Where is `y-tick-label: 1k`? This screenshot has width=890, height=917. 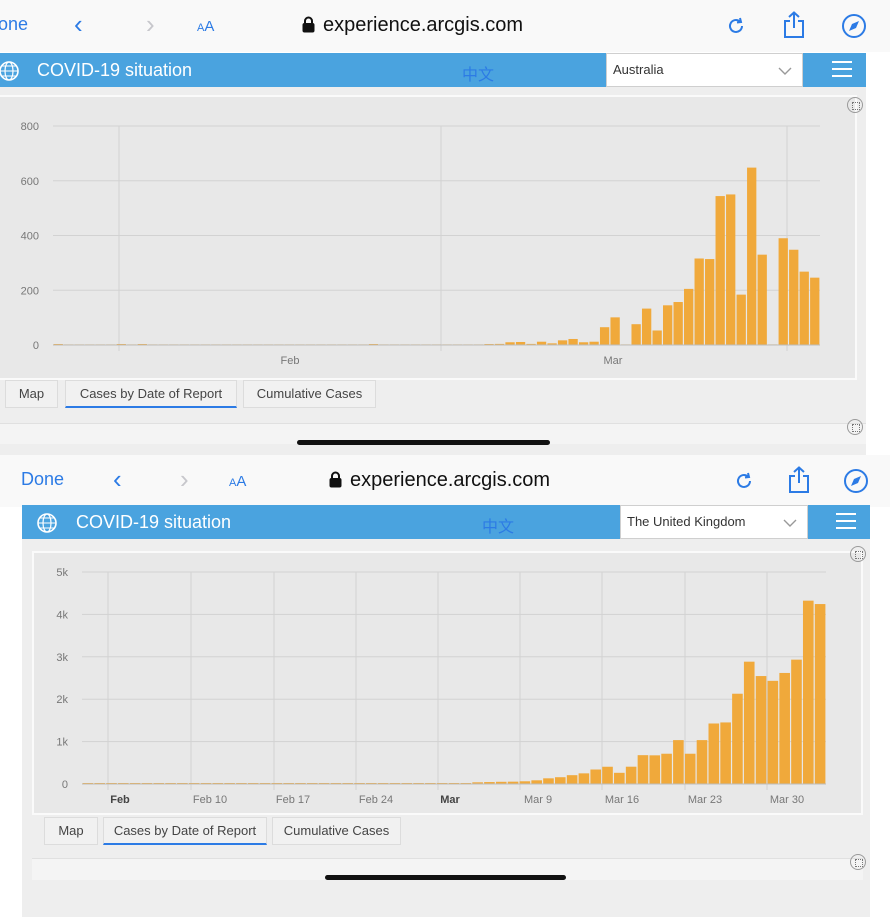 y-tick-label: 1k is located at coordinates (62, 743).